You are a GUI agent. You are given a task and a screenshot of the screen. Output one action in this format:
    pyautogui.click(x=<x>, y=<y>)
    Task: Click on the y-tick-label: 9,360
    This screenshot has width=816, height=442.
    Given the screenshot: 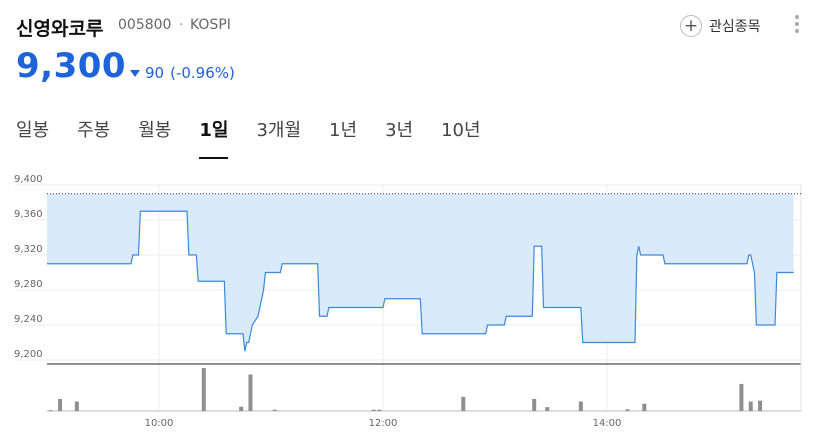 What is the action you would take?
    pyautogui.click(x=28, y=214)
    